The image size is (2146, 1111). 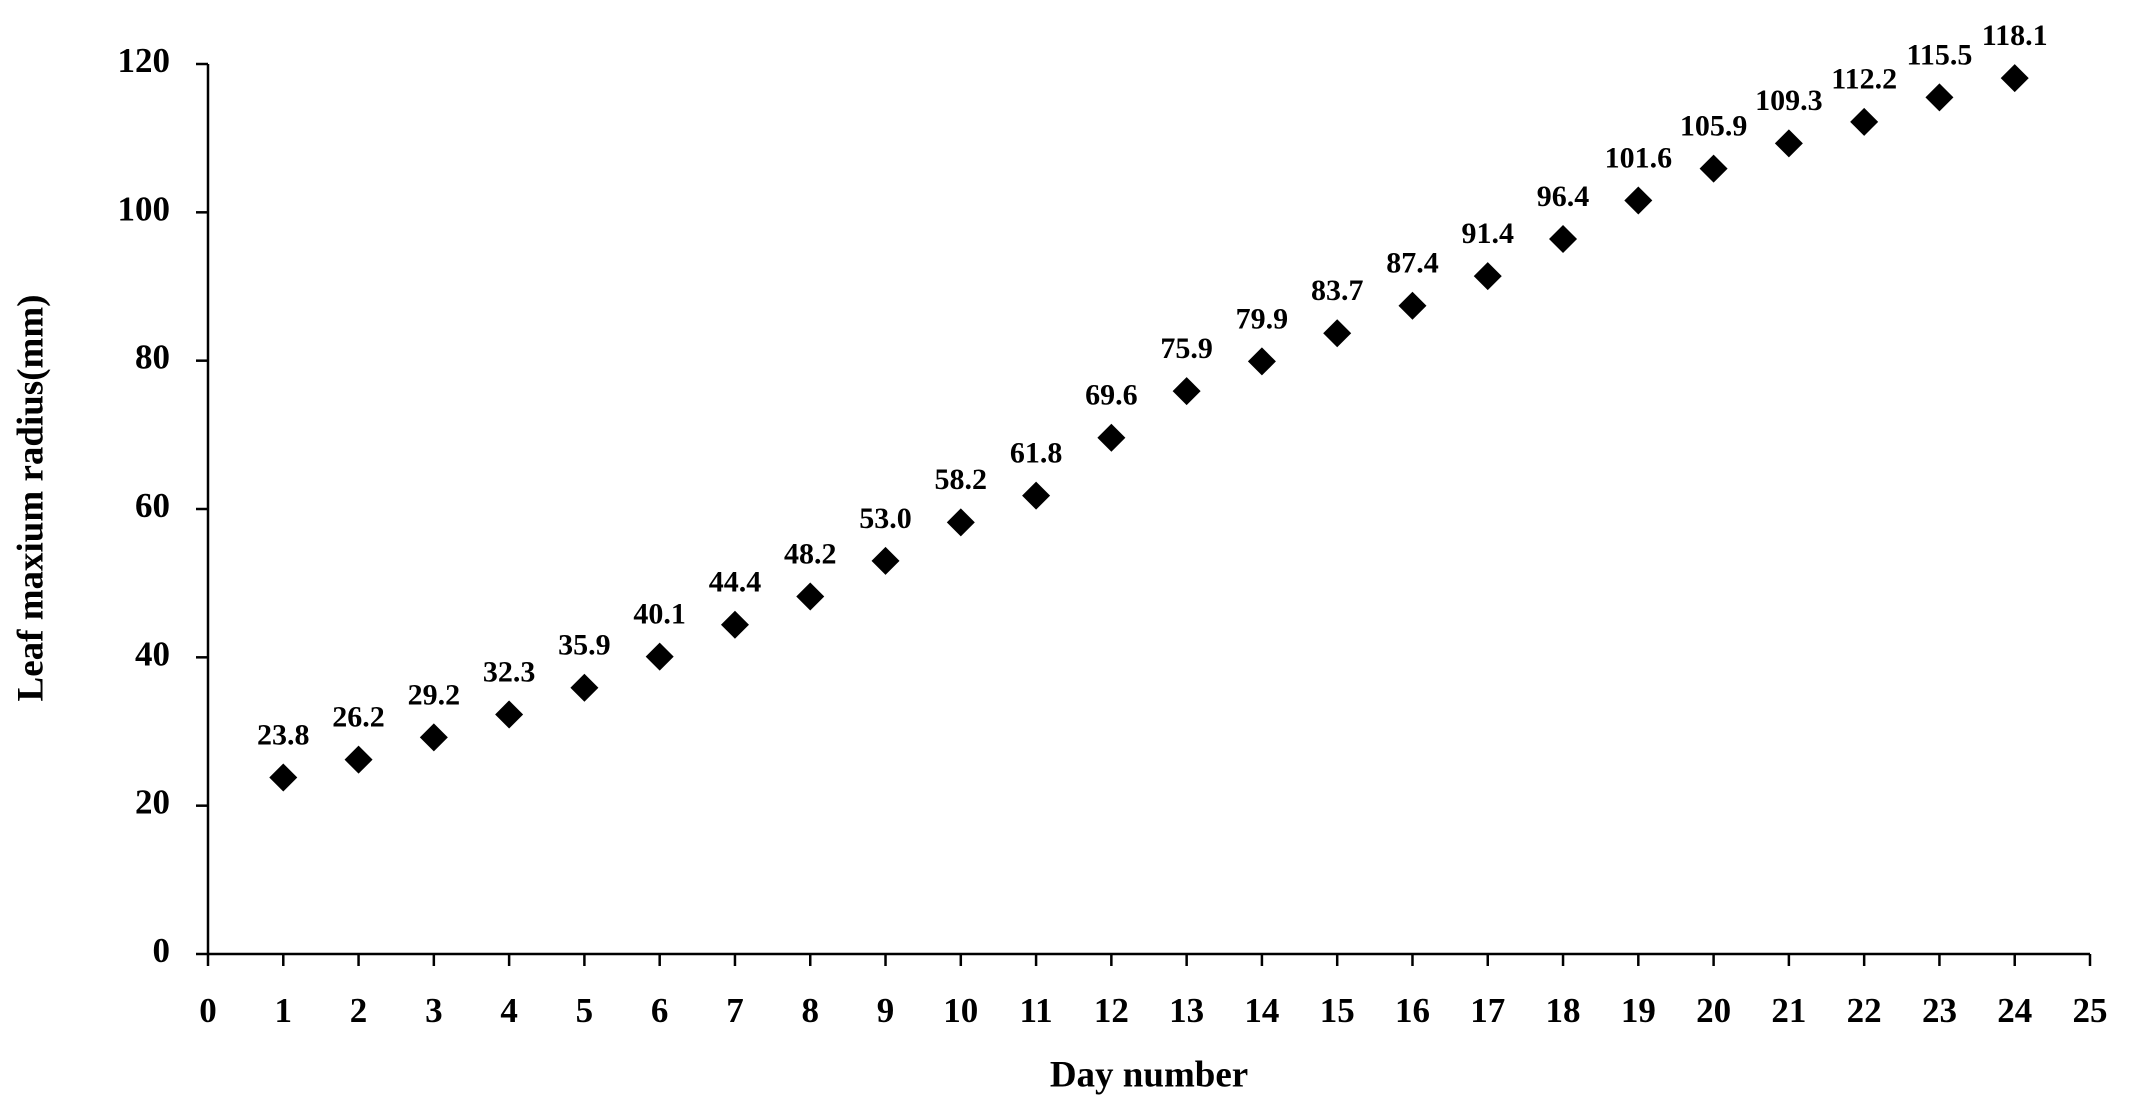 What do you see at coordinates (1639, 157) in the screenshot?
I see `data-label: 101.6` at bounding box center [1639, 157].